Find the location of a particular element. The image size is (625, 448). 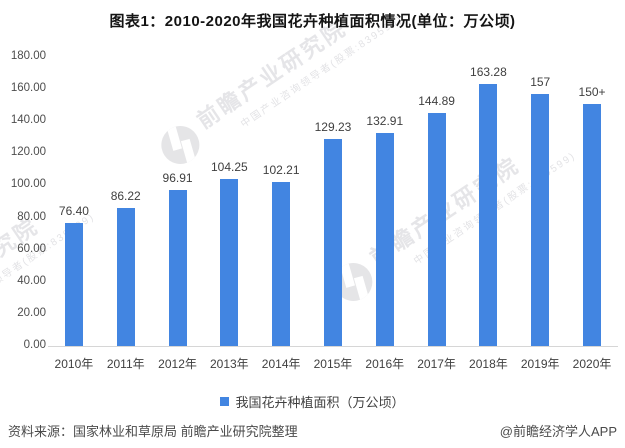

bar-slot: 150+ is located at coordinates (592, 201).